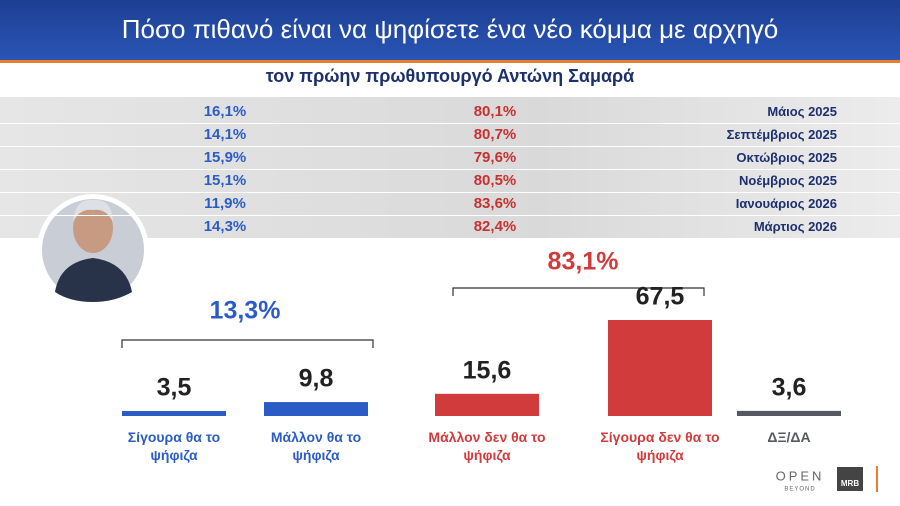 This screenshot has height=506, width=900. What do you see at coordinates (487, 370) in the screenshot?
I see `value-label: 15,6` at bounding box center [487, 370].